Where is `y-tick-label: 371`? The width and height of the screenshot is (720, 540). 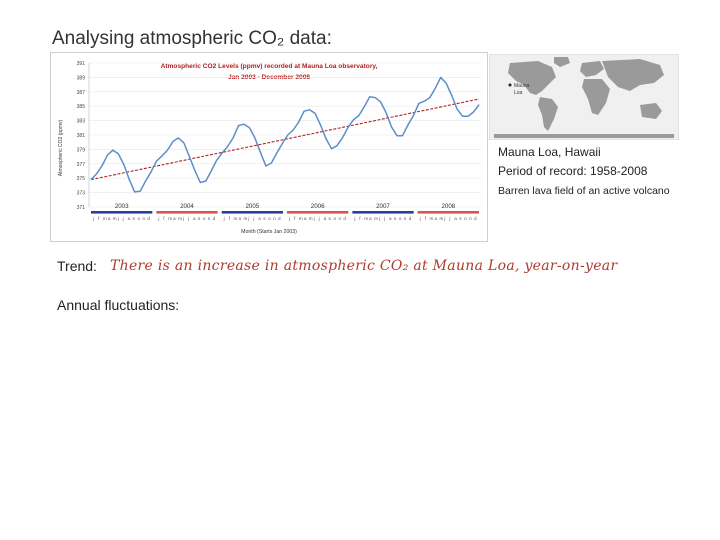 y-tick-label: 371 is located at coordinates (81, 208).